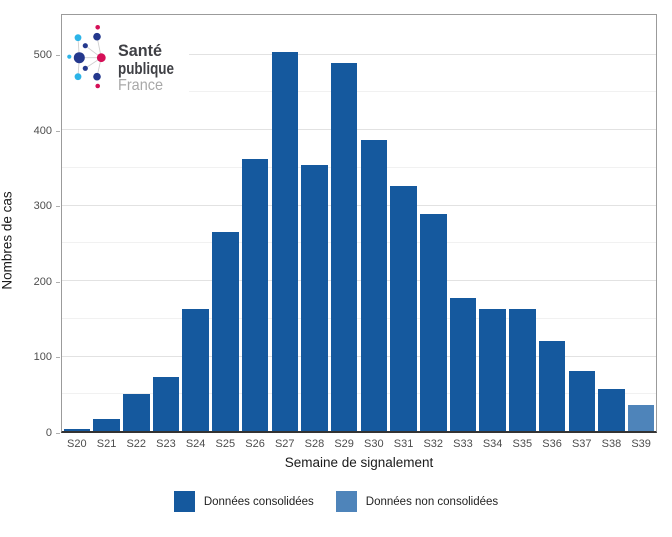  Describe the element at coordinates (641, 418) in the screenshot. I see `bar-S39` at that location.